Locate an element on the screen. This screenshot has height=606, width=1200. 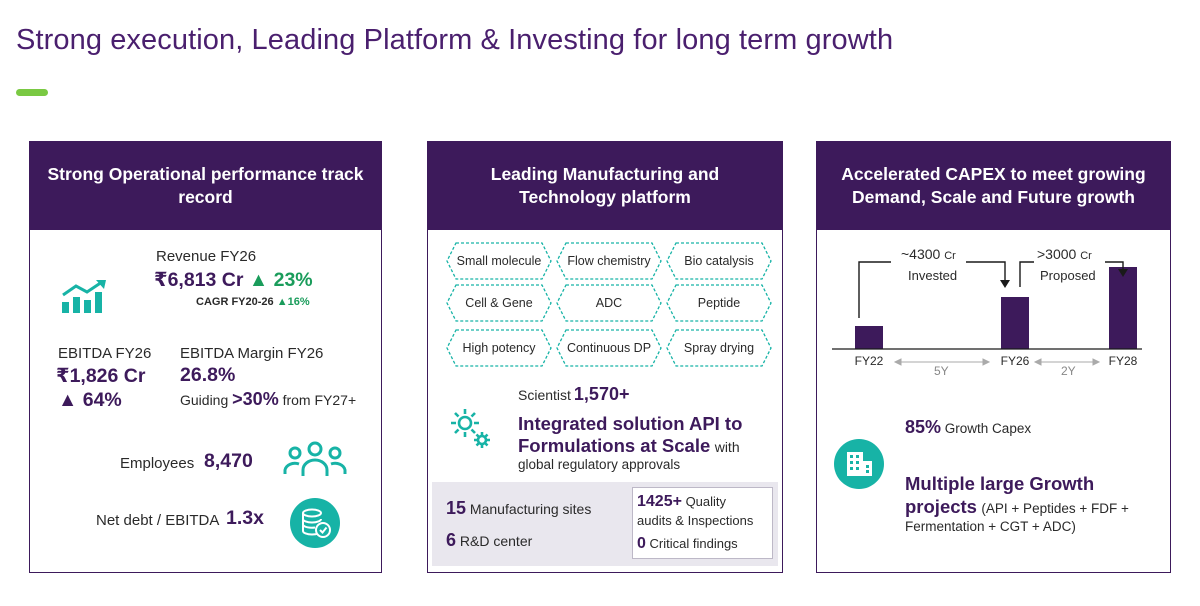
margin-value: 26.8% is located at coordinates (208, 375).